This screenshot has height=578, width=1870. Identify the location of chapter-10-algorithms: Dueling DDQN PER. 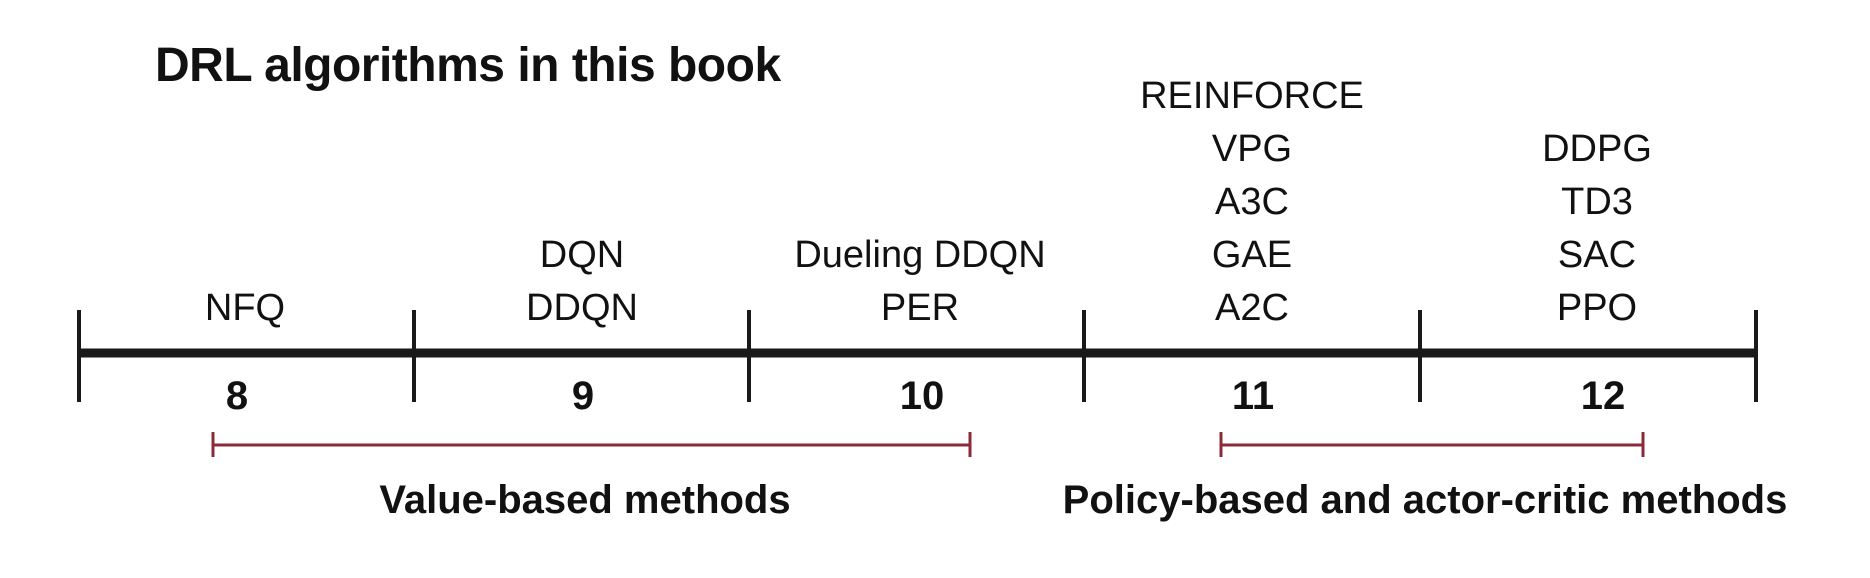
(919, 282).